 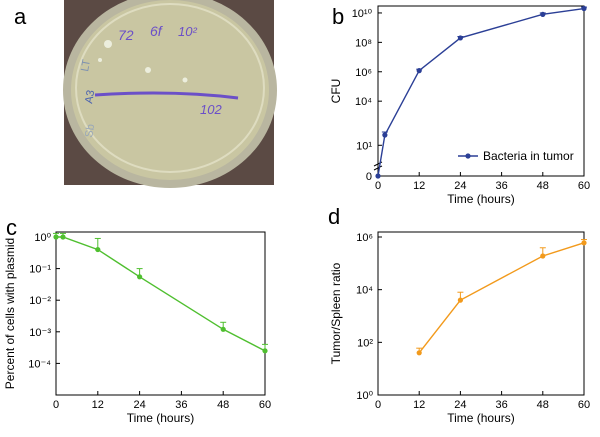 What do you see at coordinates (468, 156) in the screenshot?
I see `legend-marker` at bounding box center [468, 156].